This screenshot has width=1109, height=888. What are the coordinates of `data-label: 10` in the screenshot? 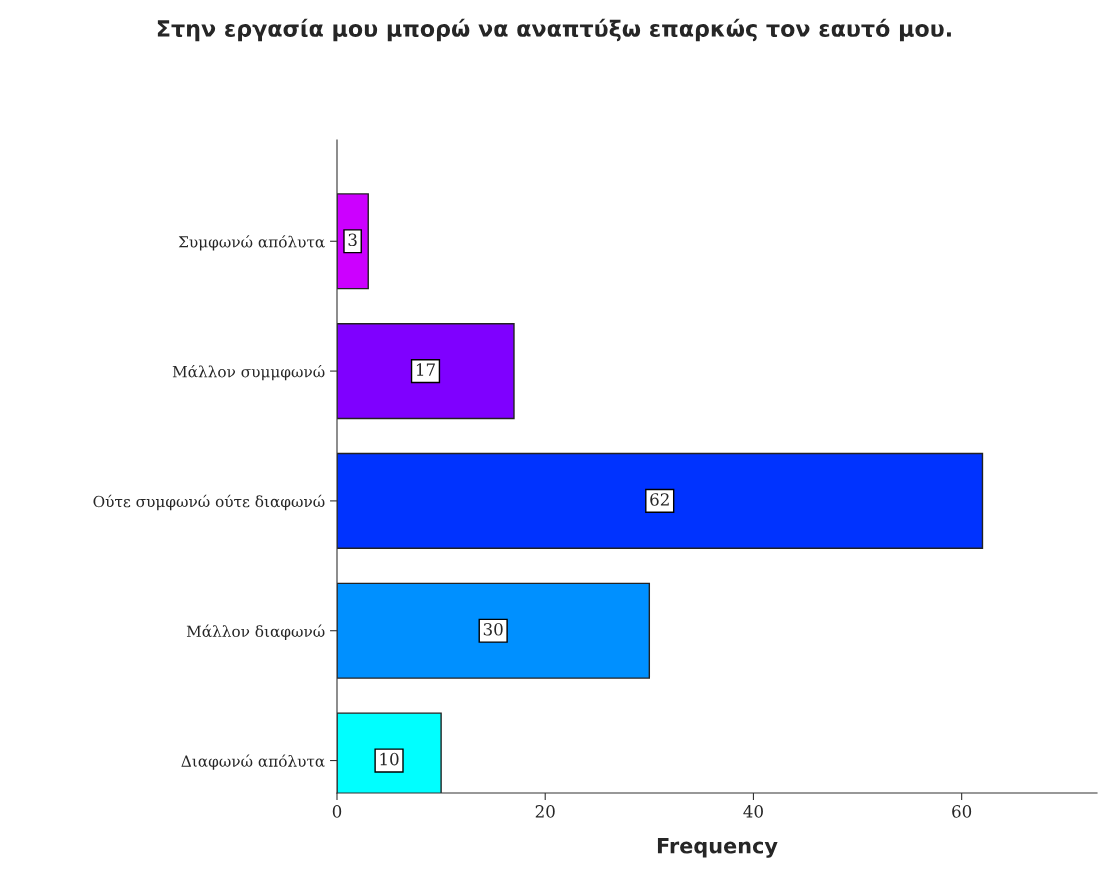 It's located at (389, 759).